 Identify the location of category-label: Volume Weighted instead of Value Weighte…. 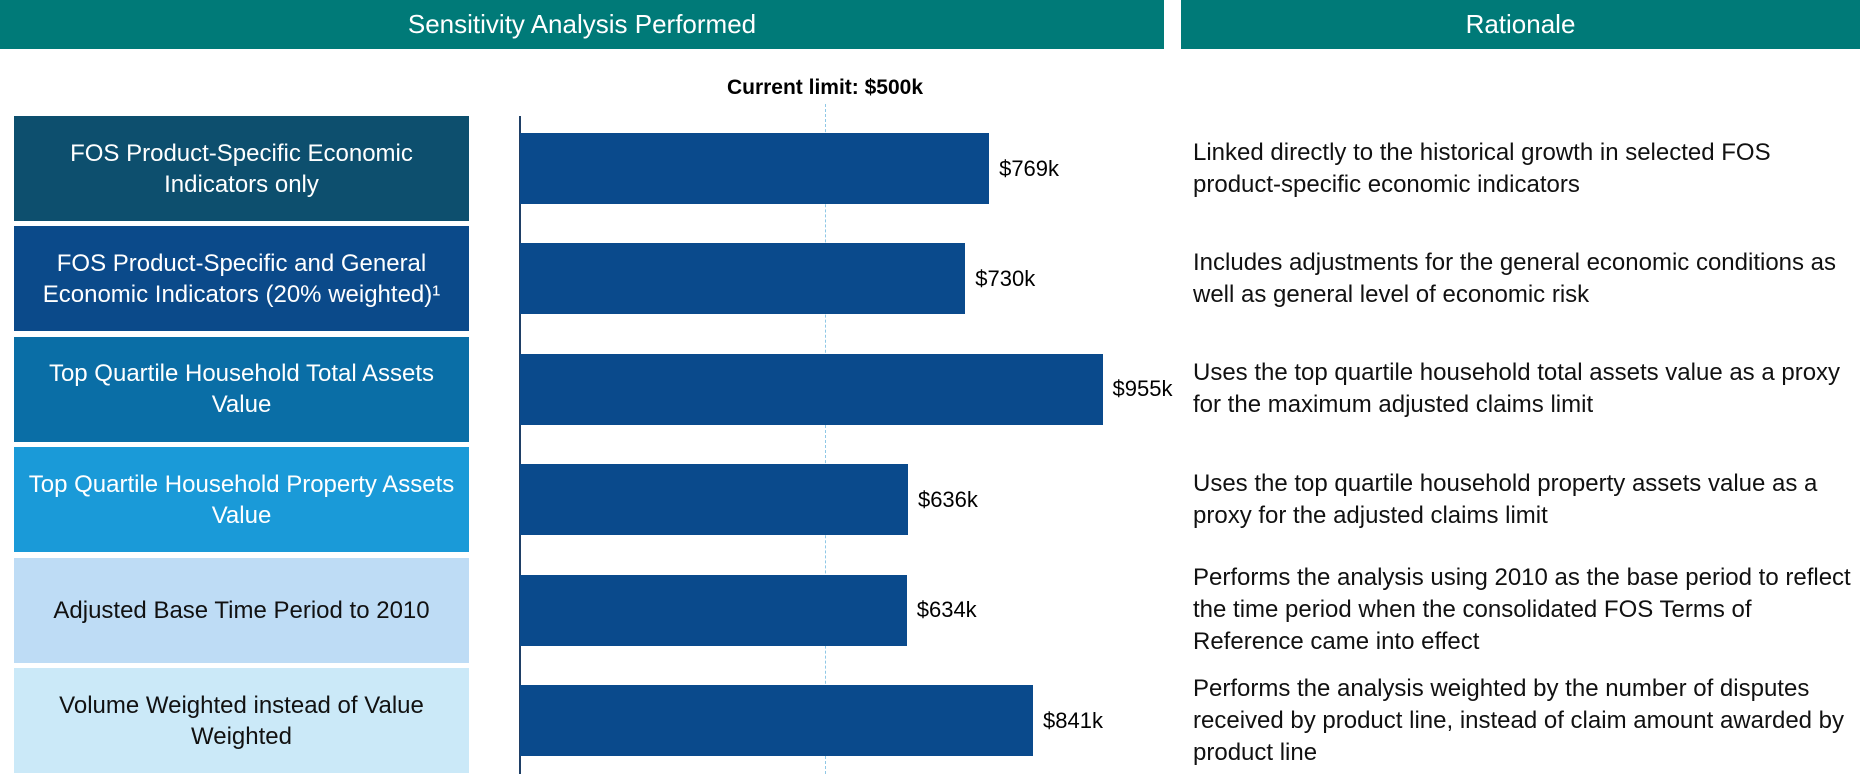
(241, 720).